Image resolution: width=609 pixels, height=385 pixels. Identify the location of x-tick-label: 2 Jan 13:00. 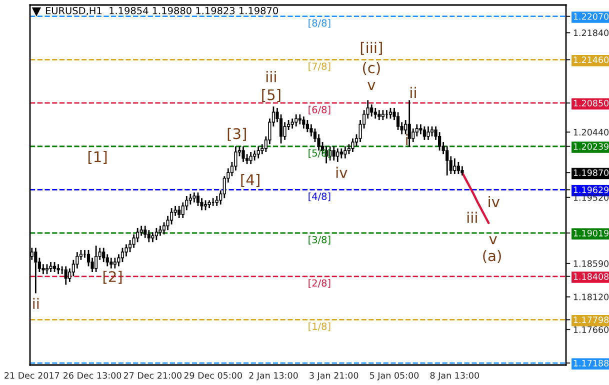
(273, 376).